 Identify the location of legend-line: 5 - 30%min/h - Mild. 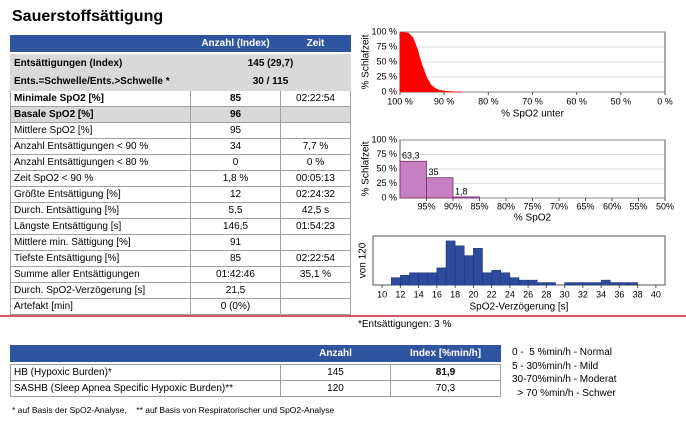
(555, 366).